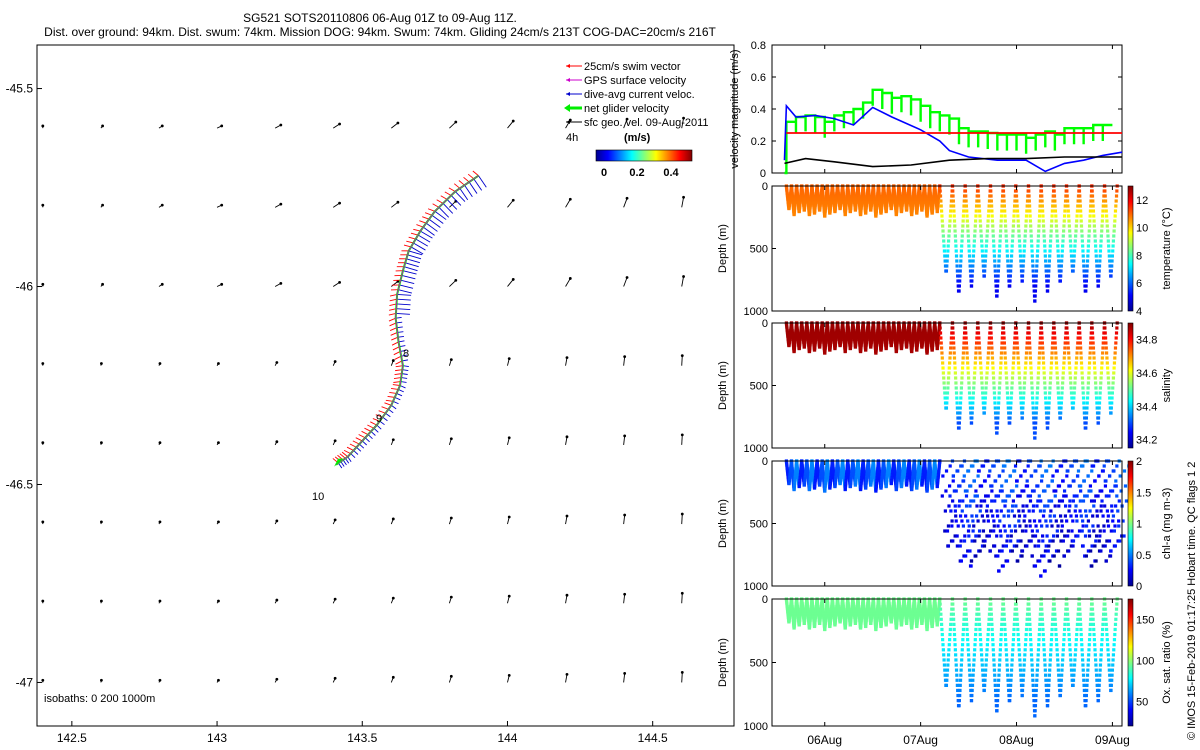  Describe the element at coordinates (635, 81) in the screenshot. I see `legend-gps-label: GPS surface velocity` at that location.